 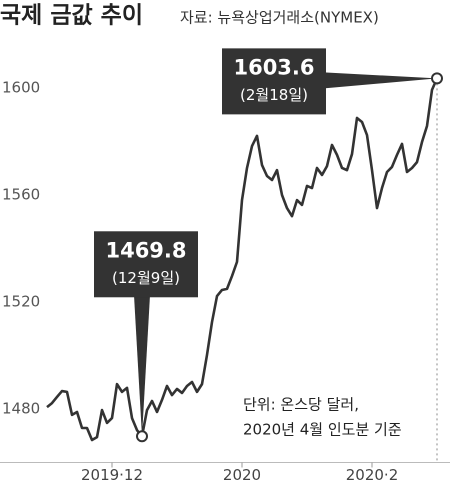 I want to click on y-tick-label: 1520, so click(x=21, y=302).